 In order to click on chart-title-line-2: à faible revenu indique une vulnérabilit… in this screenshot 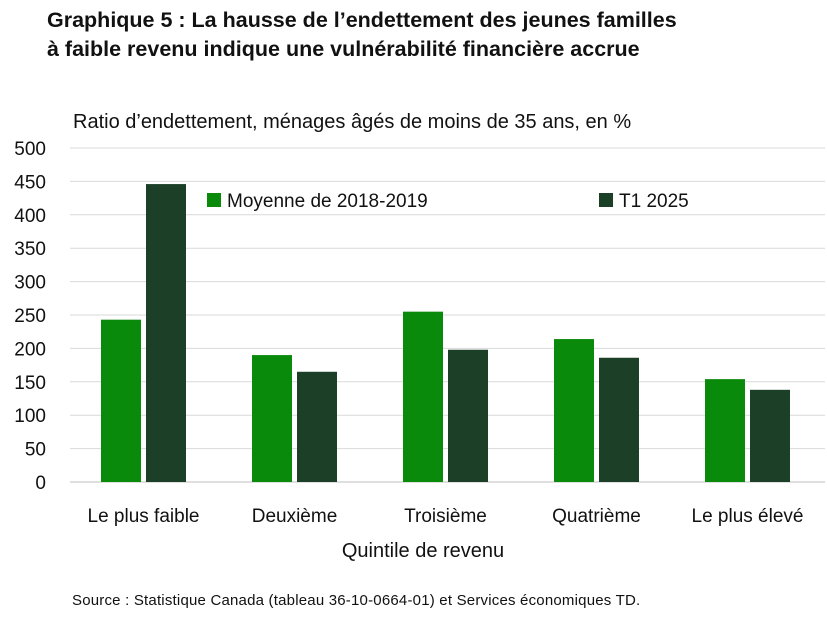, I will do `click(343, 49)`.